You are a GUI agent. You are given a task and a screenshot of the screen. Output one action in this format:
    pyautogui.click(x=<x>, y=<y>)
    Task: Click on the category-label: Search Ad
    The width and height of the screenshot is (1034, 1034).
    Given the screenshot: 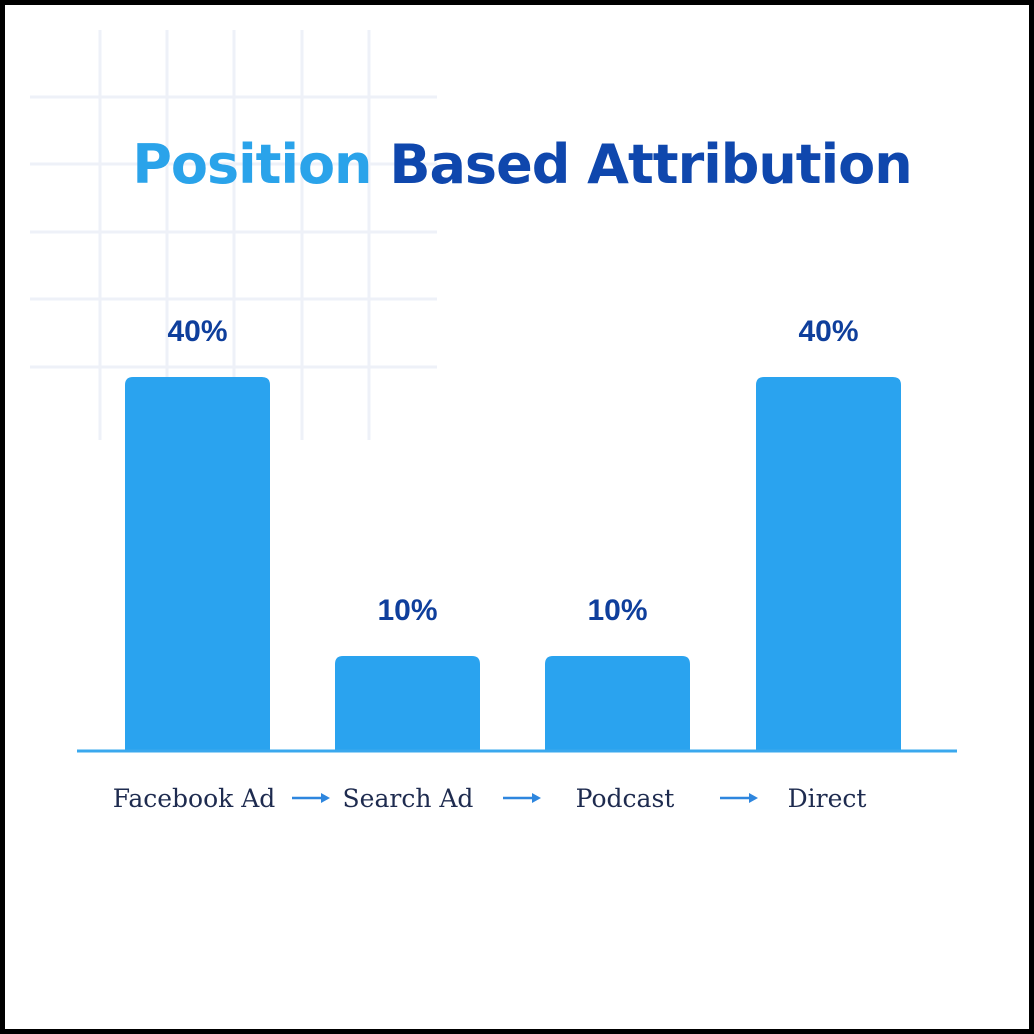 What is the action you would take?
    pyautogui.click(x=408, y=798)
    